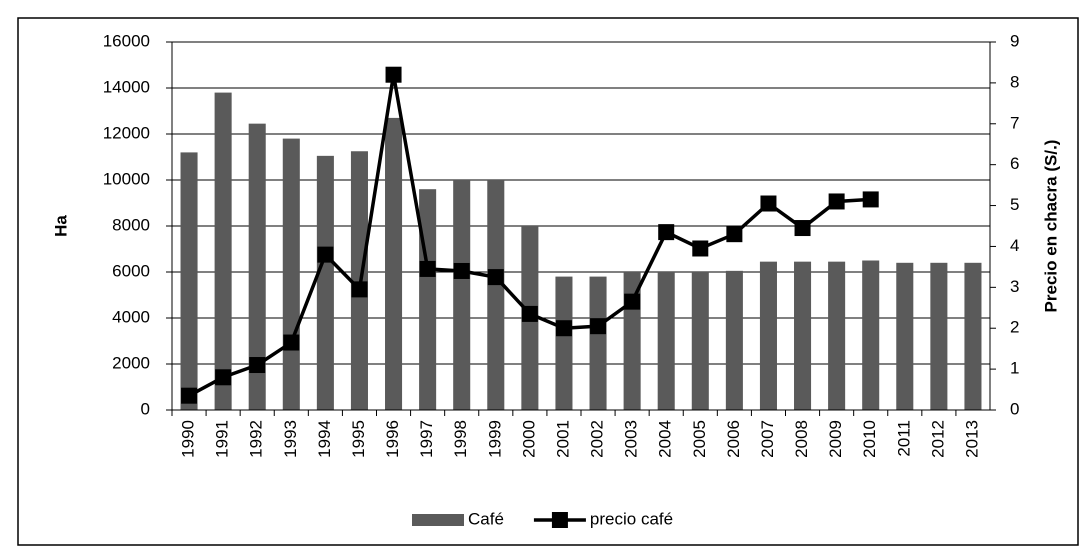 Image resolution: width=1087 pixels, height=555 pixels. Describe the element at coordinates (733, 439) in the screenshot. I see `x-tick-label: 2006` at that location.